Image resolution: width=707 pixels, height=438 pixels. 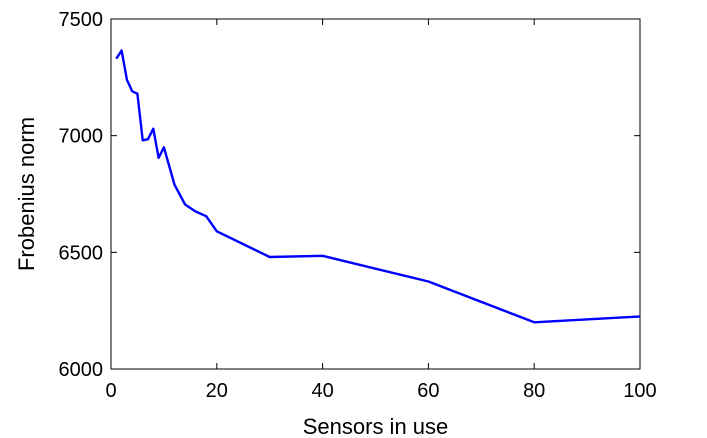 What do you see at coordinates (534, 391) in the screenshot?
I see `x-tick-label: 80` at bounding box center [534, 391].